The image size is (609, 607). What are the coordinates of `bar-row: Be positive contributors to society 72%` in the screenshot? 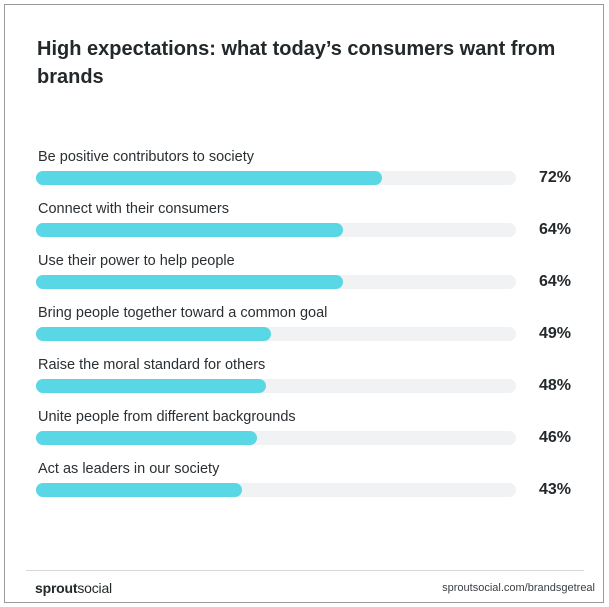 It's located at (306, 174).